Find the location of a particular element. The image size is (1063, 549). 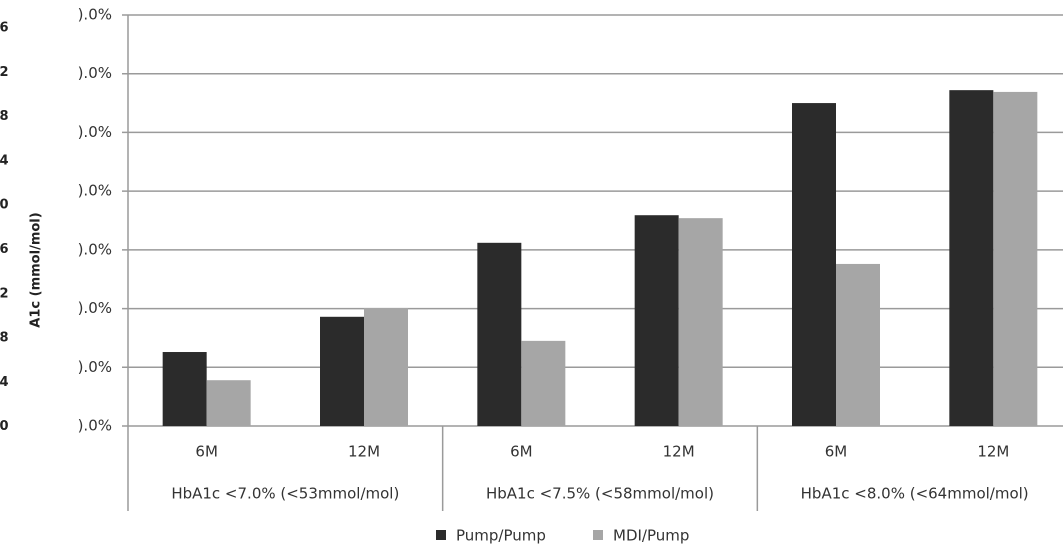

group-label: HbA1c <7.0% (<53mmol/mol) is located at coordinates (285, 494).